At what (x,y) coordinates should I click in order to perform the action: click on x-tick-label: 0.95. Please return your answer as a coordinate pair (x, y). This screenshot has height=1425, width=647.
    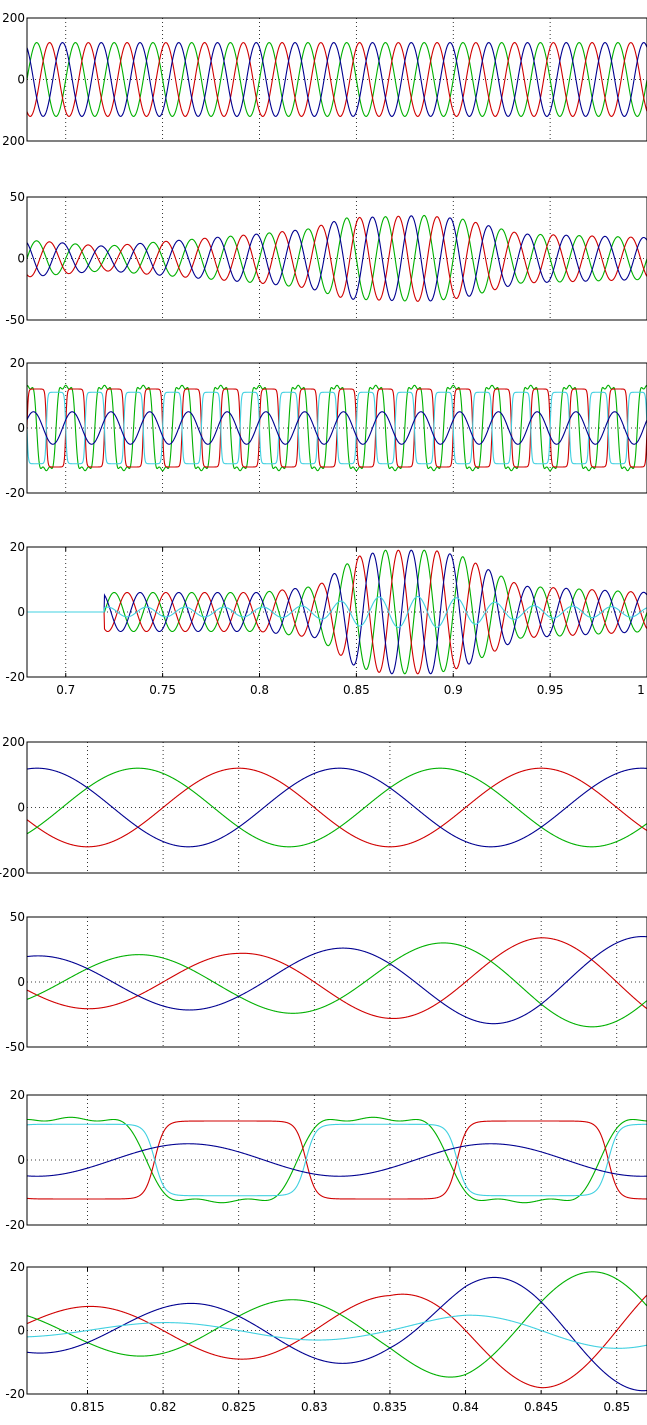
    Looking at the image, I should click on (550, 690).